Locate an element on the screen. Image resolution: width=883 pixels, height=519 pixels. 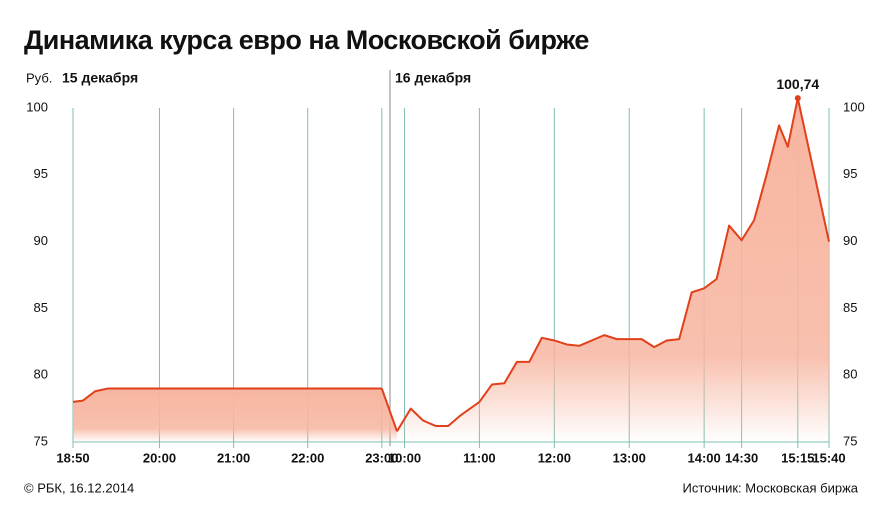
y-tick-label: 90 is located at coordinates (41, 240).